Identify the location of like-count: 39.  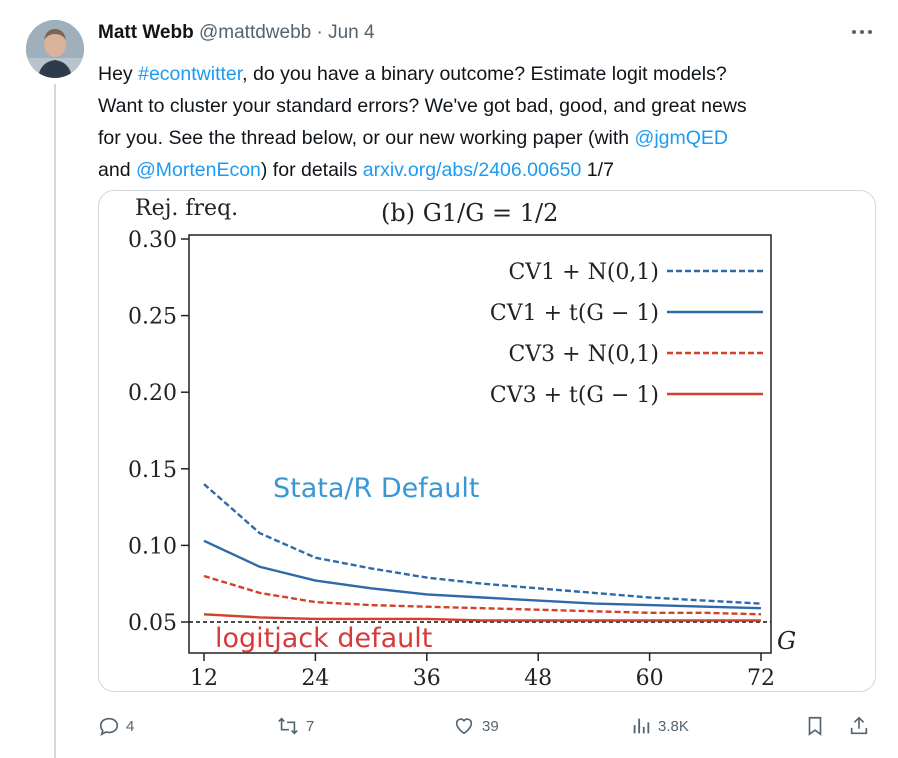
(490, 726).